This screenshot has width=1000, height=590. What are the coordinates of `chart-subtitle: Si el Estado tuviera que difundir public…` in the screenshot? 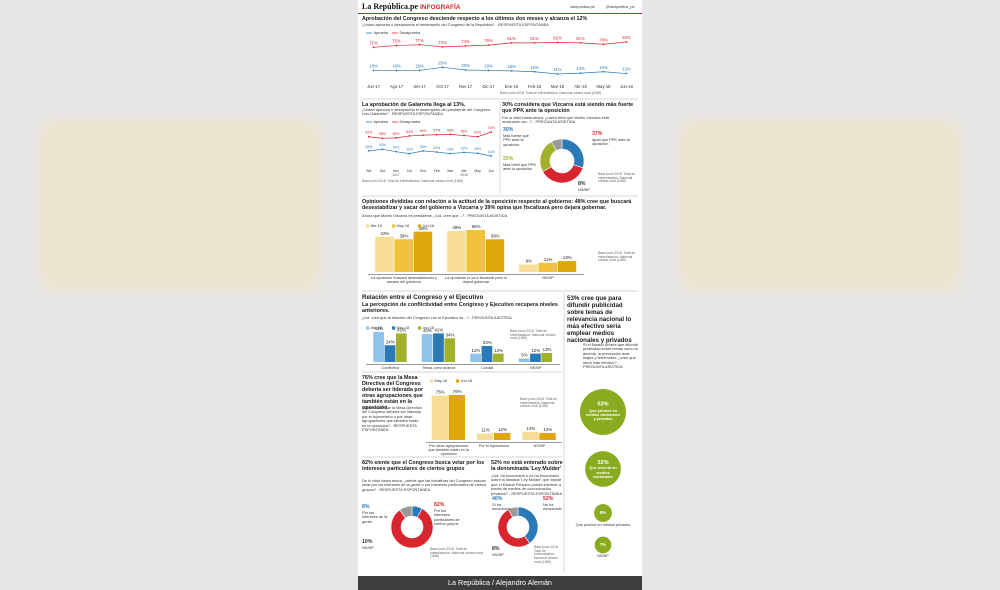 It's located at (610, 355).